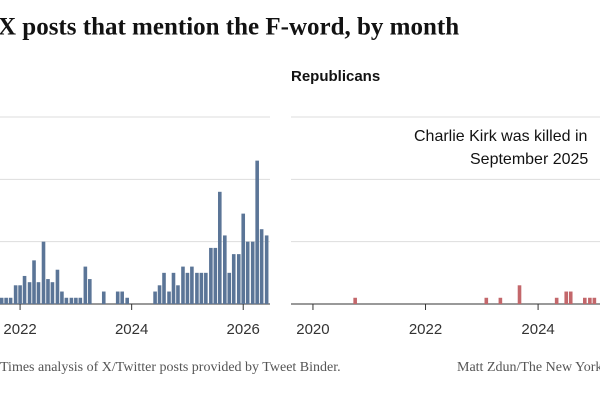 The width and height of the screenshot is (600, 400). I want to click on x-tick-label: 2026, so click(243, 329).